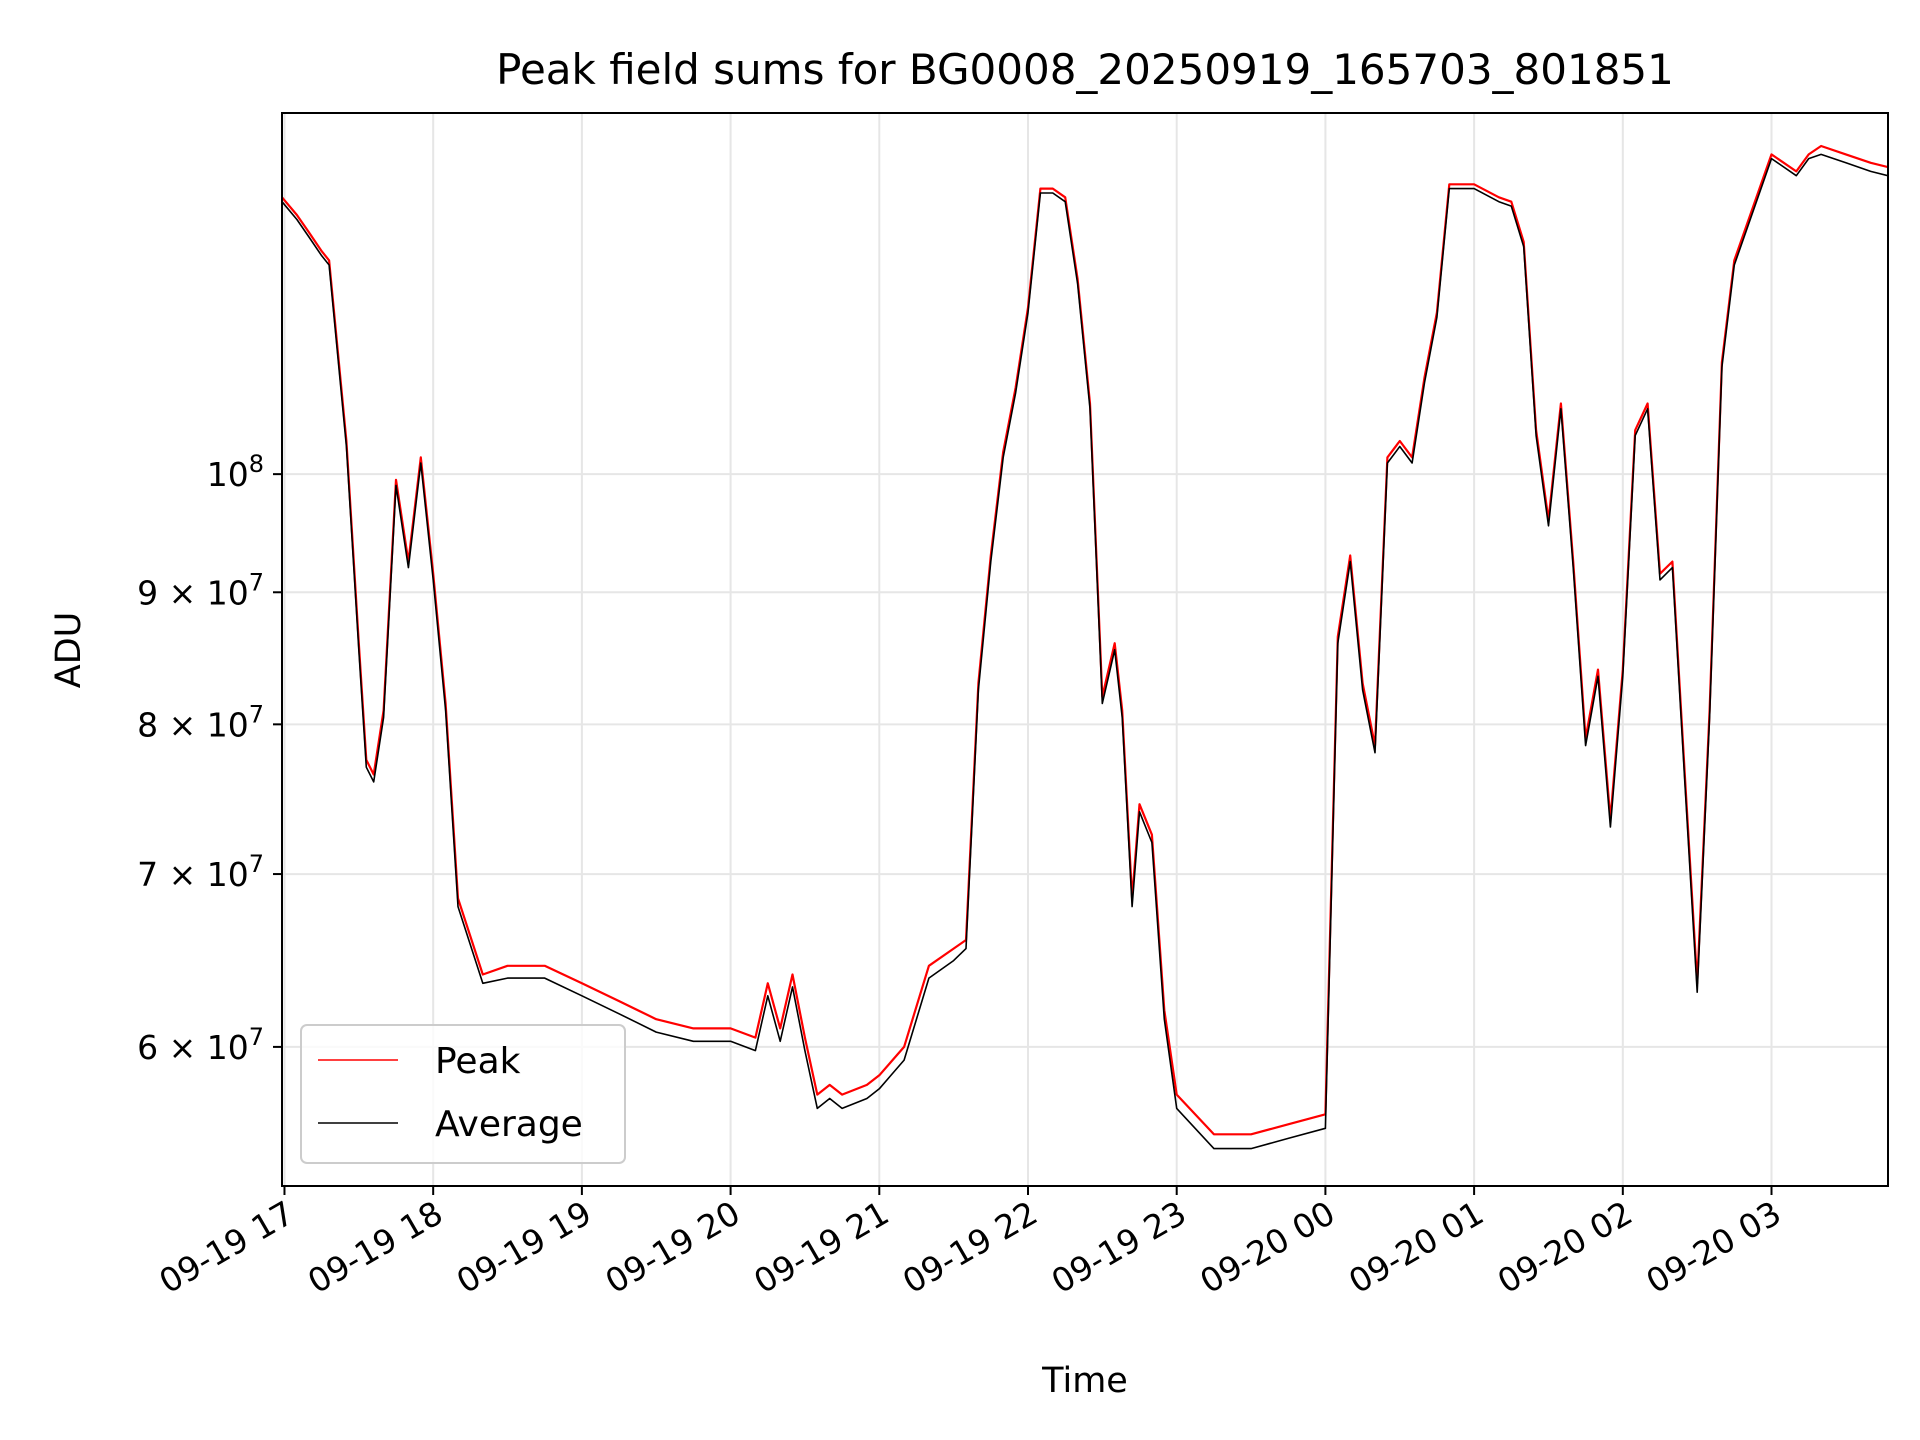 This screenshot has width=1920, height=1440. I want to click on x-axis-label: Time, so click(1084, 1381).